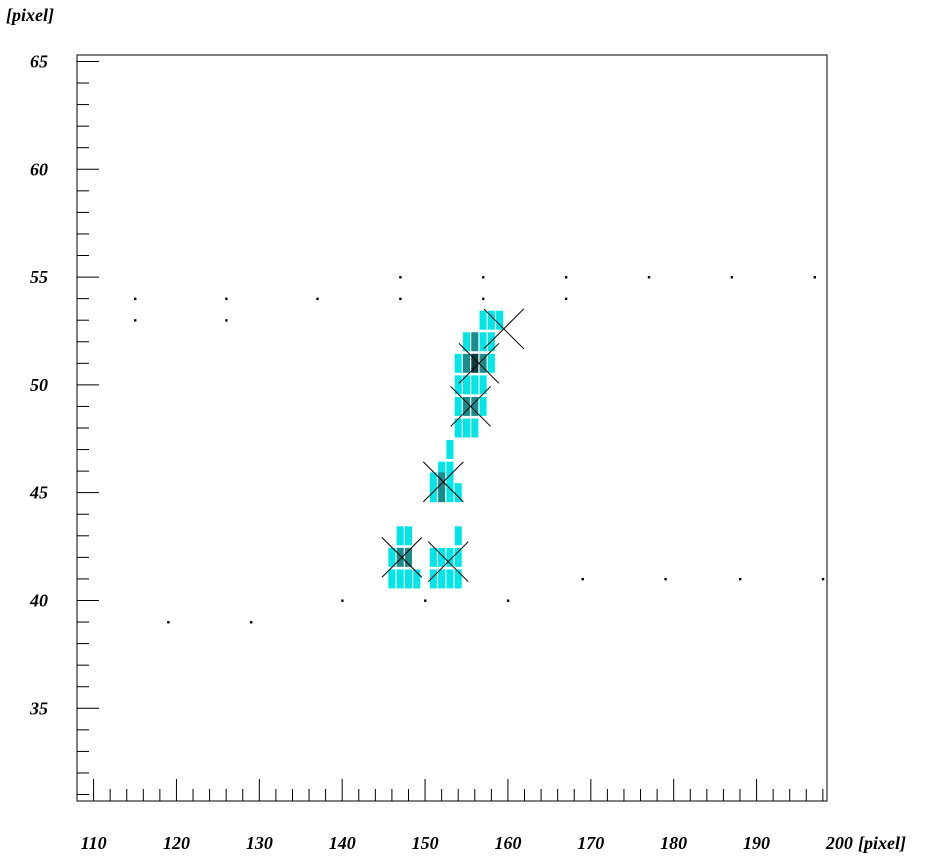 The height and width of the screenshot is (857, 925). Describe the element at coordinates (39, 385) in the screenshot. I see `y-tick-label: 50` at that location.